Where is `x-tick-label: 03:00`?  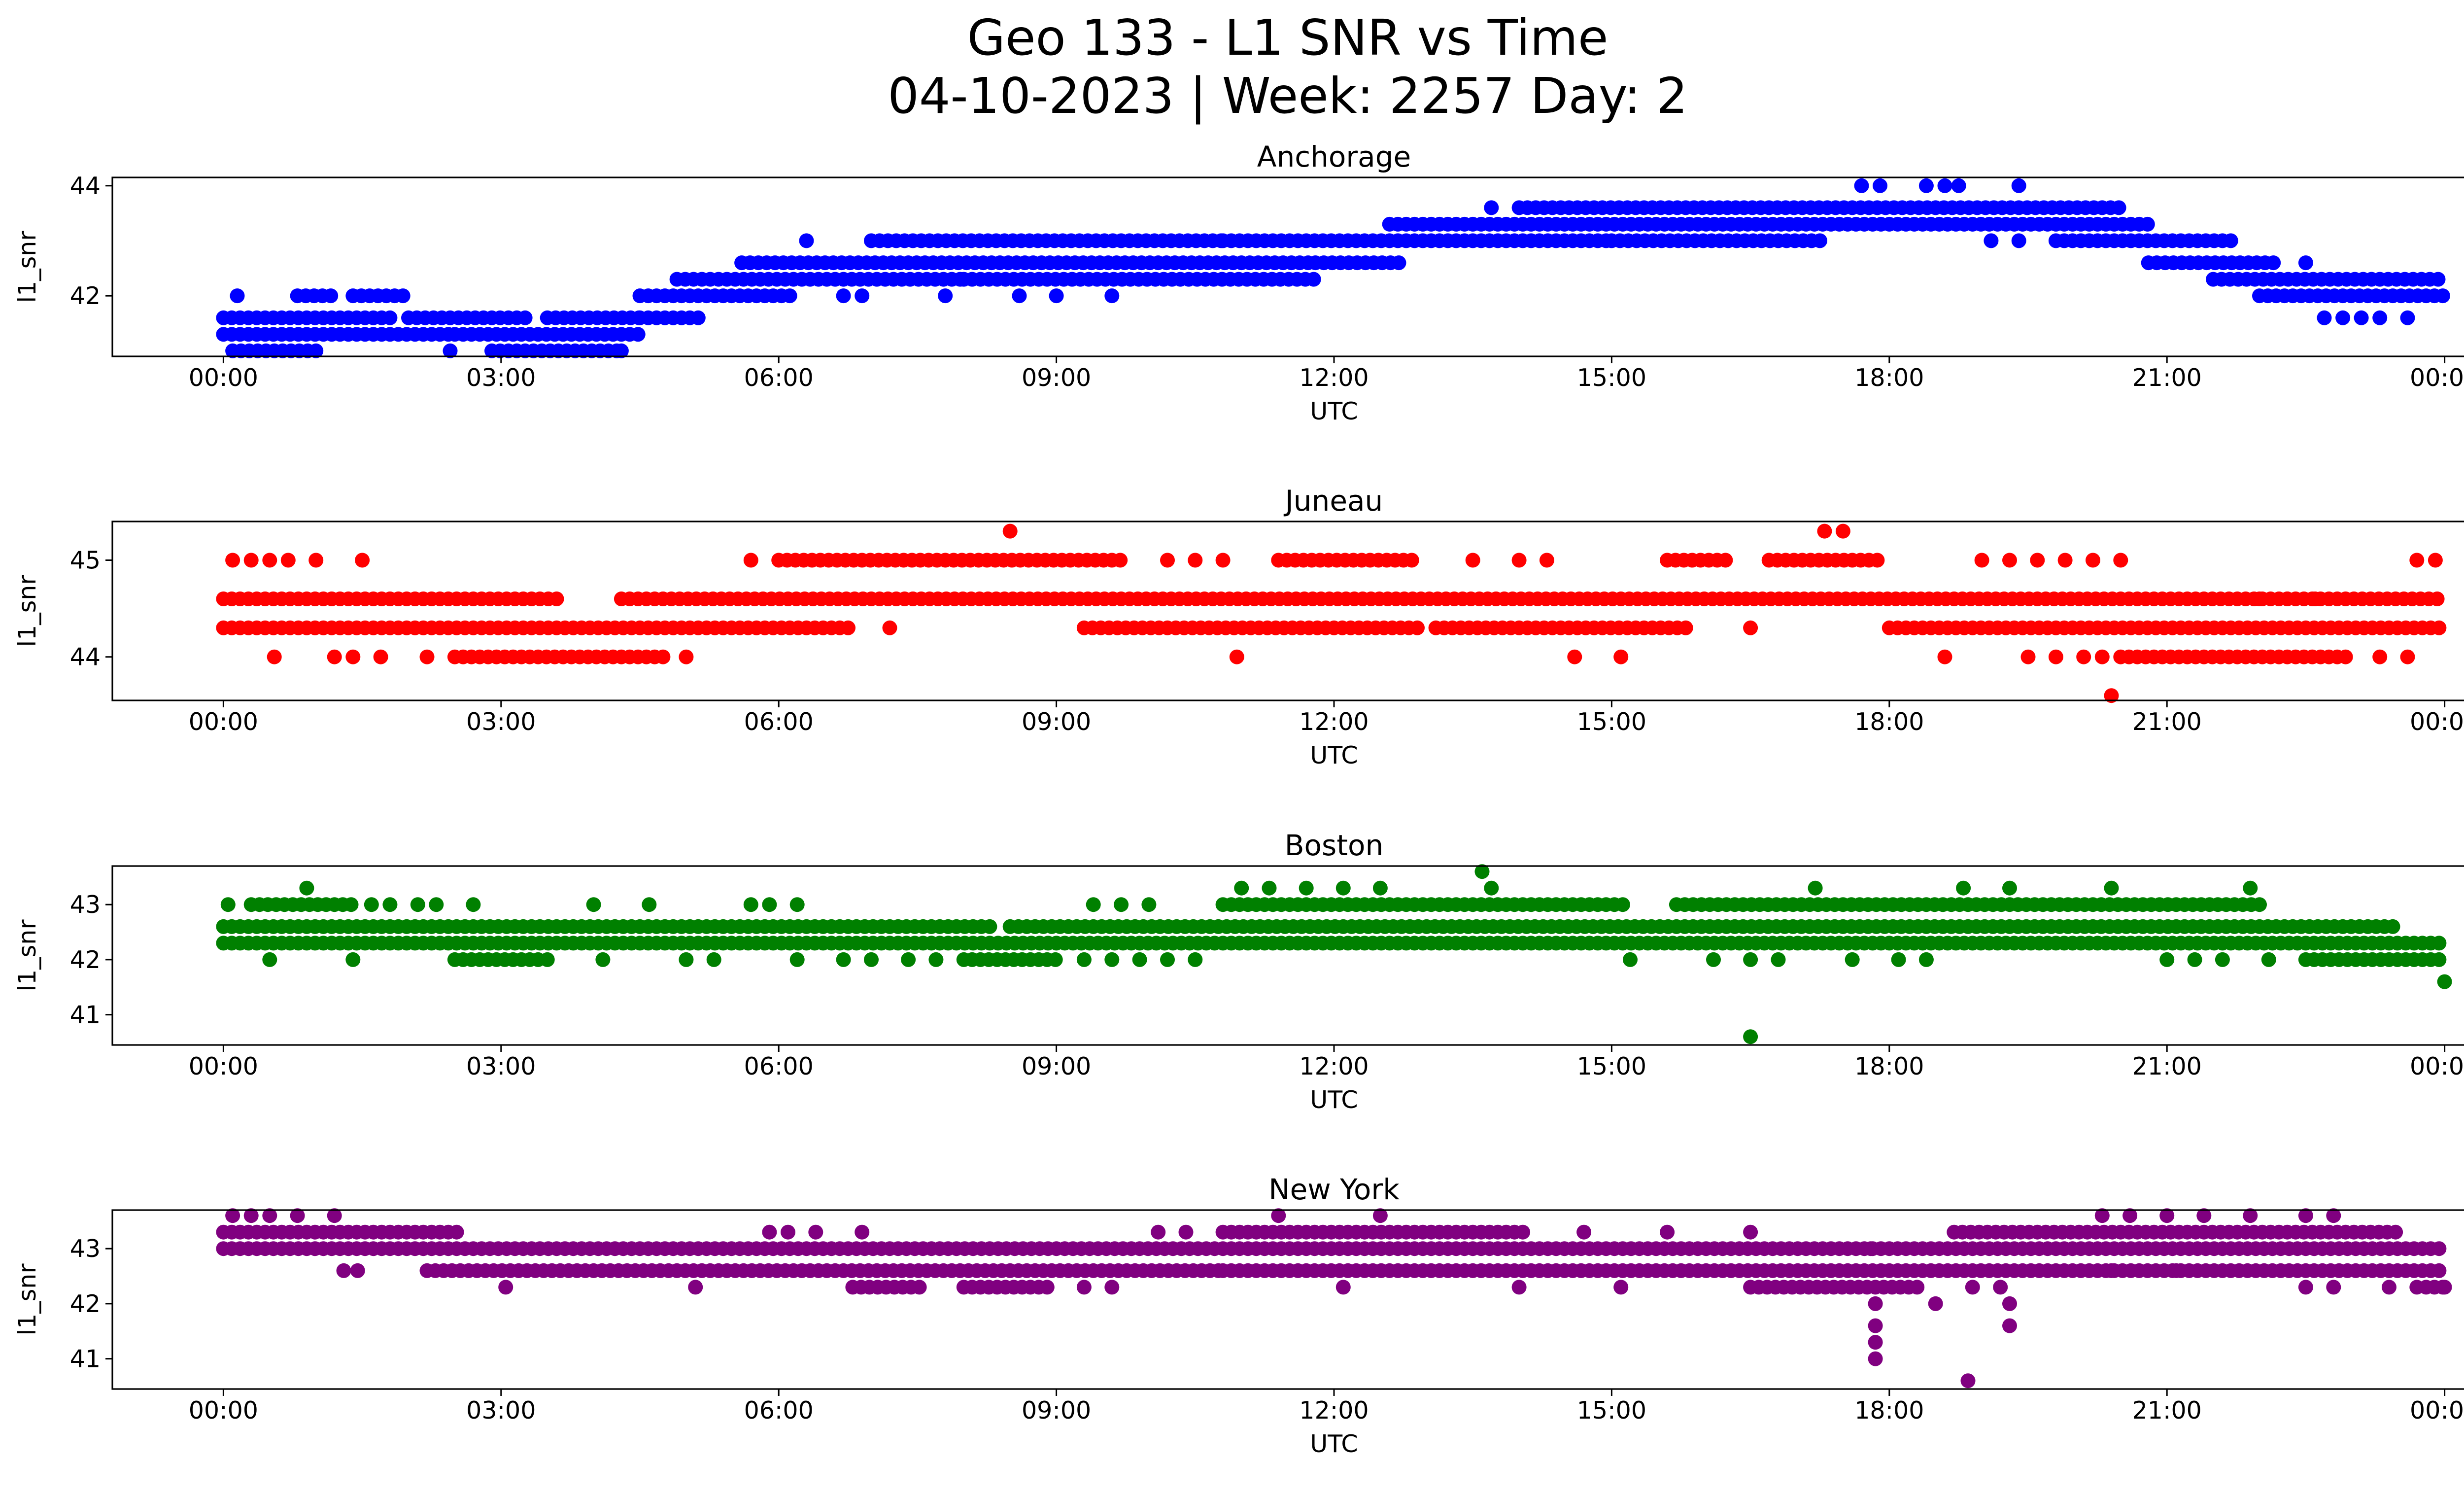 x-tick-label: 03:00 is located at coordinates (501, 1066).